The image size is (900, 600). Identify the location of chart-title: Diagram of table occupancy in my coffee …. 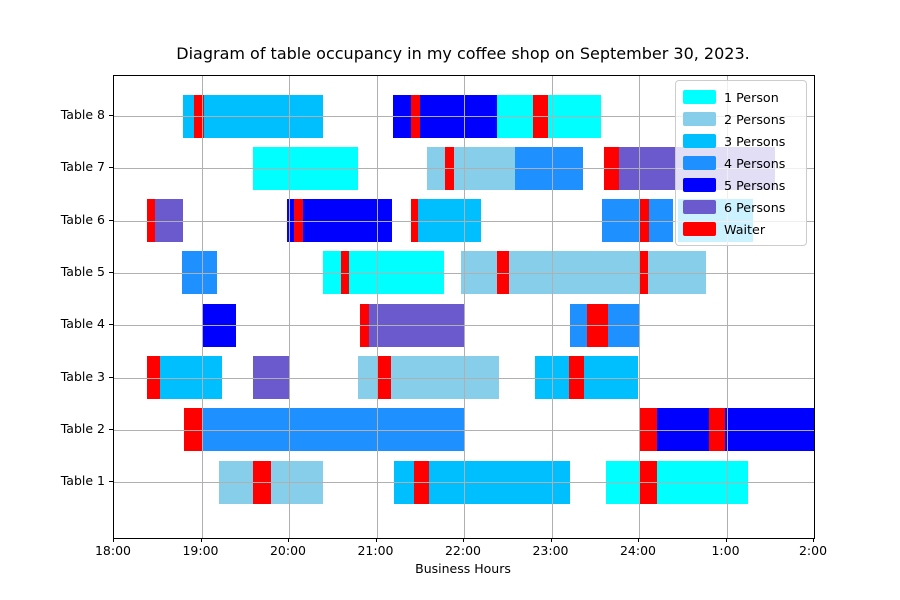
(463, 53).